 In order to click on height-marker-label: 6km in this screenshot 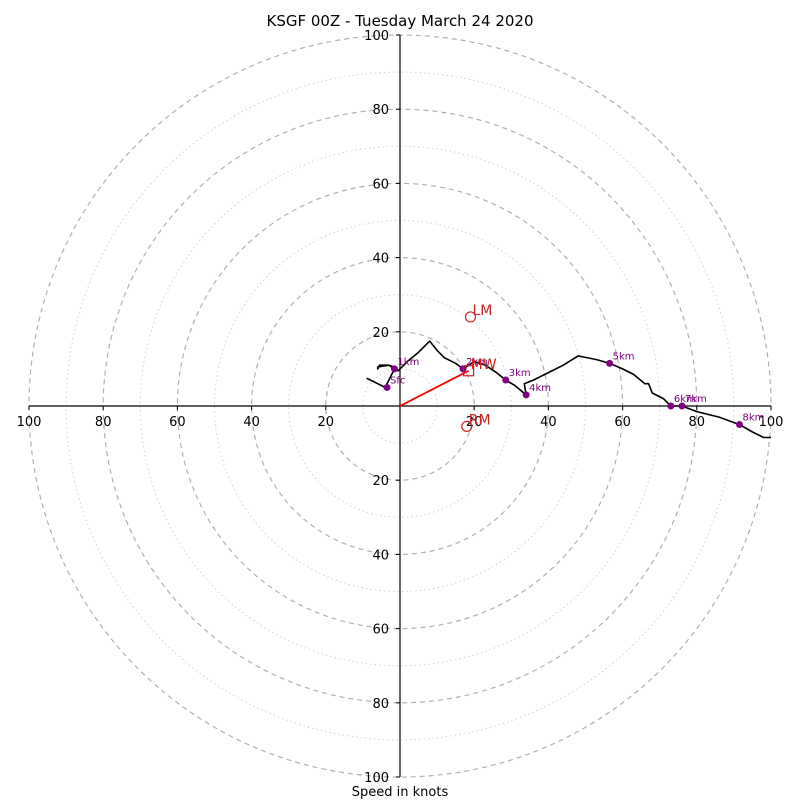, I will do `click(685, 399)`.